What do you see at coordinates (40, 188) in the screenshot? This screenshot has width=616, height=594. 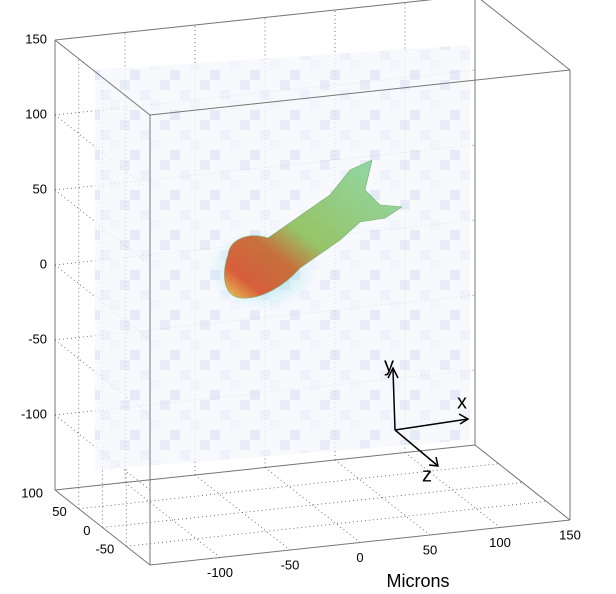 I see `y-tick-label: 50` at bounding box center [40, 188].